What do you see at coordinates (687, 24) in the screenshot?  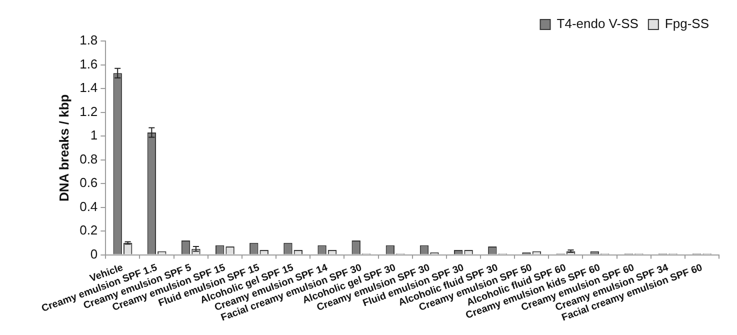 I see `legend-label: Fpg-SS` at bounding box center [687, 24].